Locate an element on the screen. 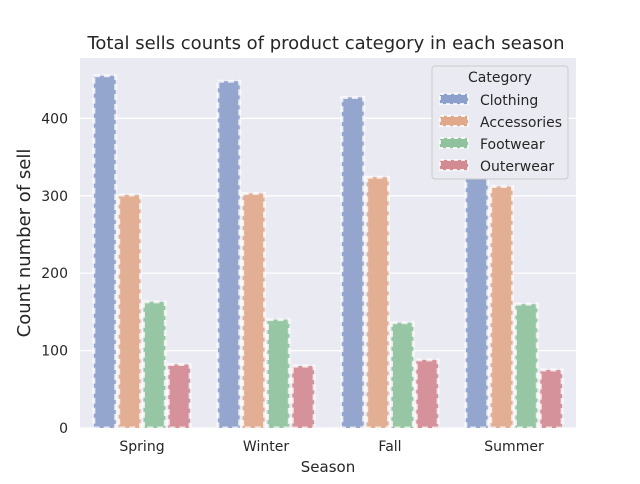 The image size is (640, 484). bar-outerwear-spring is located at coordinates (179, 396).